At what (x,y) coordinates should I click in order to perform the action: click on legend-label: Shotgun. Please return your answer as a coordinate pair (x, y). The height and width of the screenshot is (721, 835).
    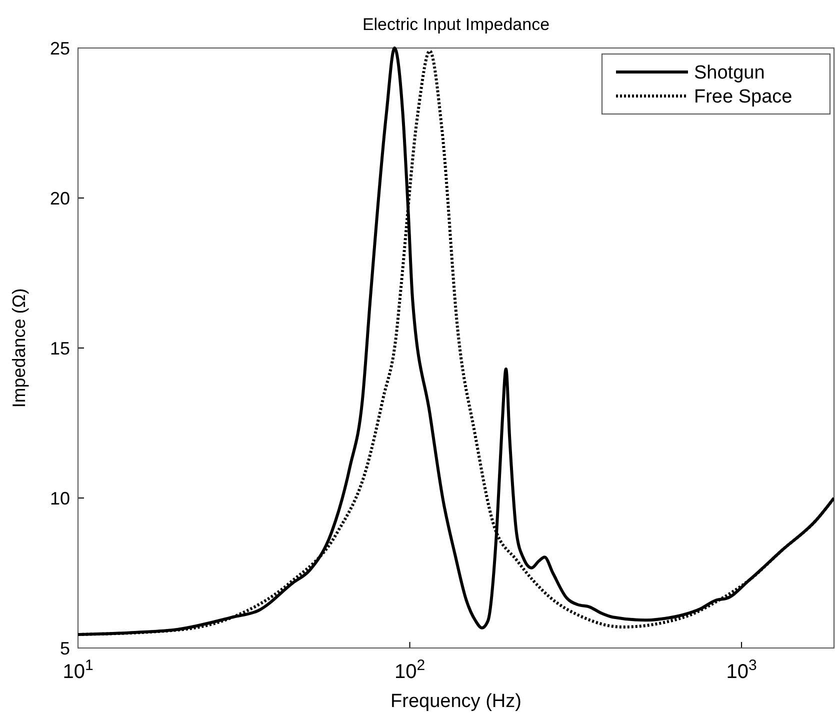
    Looking at the image, I should click on (729, 73).